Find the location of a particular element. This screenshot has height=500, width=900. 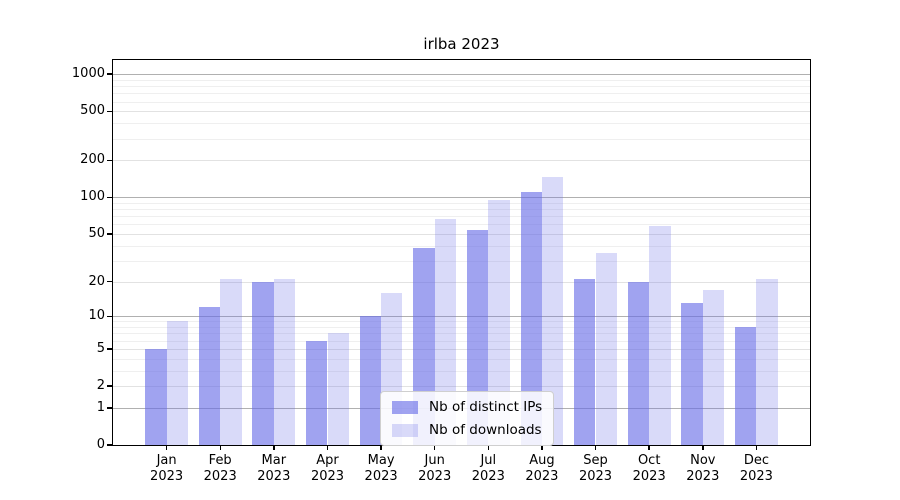

y-tick-label: 100 is located at coordinates (92, 197).